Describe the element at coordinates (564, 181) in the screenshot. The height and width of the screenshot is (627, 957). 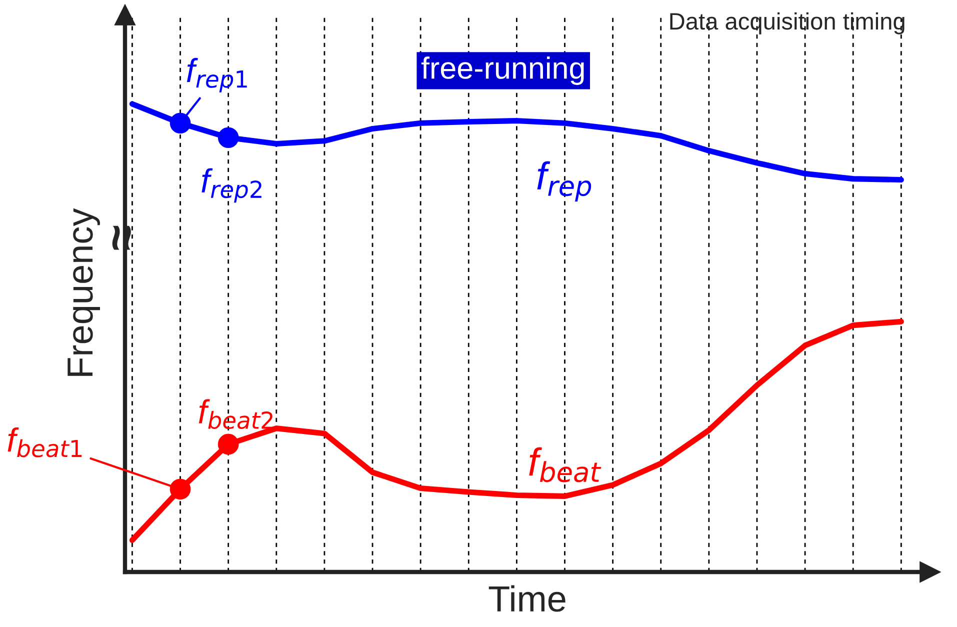
I see `series-label: f$_{rep}$` at that location.